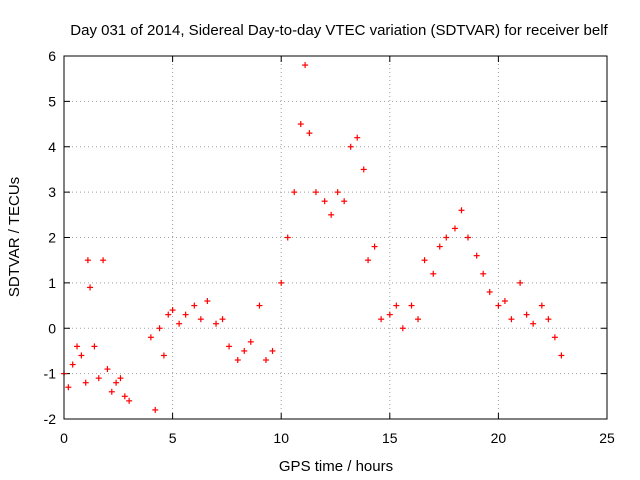  I want to click on y-tick-labels: -2 -1 0 1 2 3 4 5 6, so click(50, 237).